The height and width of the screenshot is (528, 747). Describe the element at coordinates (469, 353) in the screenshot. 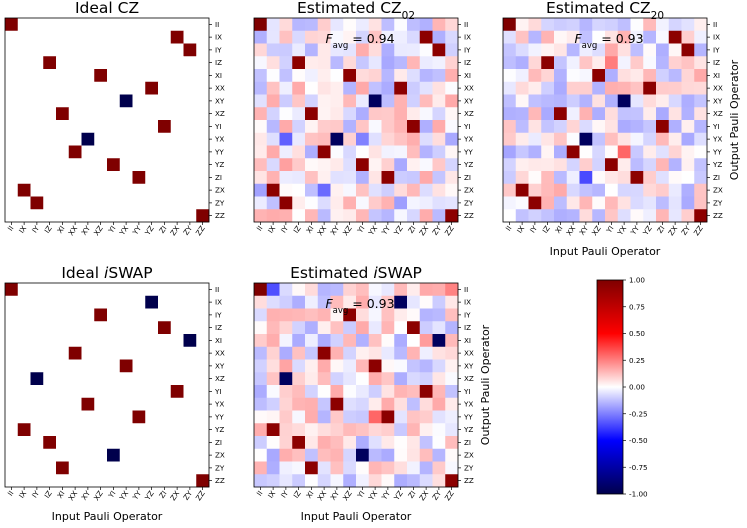

I see `y-tick-label: XX` at that location.